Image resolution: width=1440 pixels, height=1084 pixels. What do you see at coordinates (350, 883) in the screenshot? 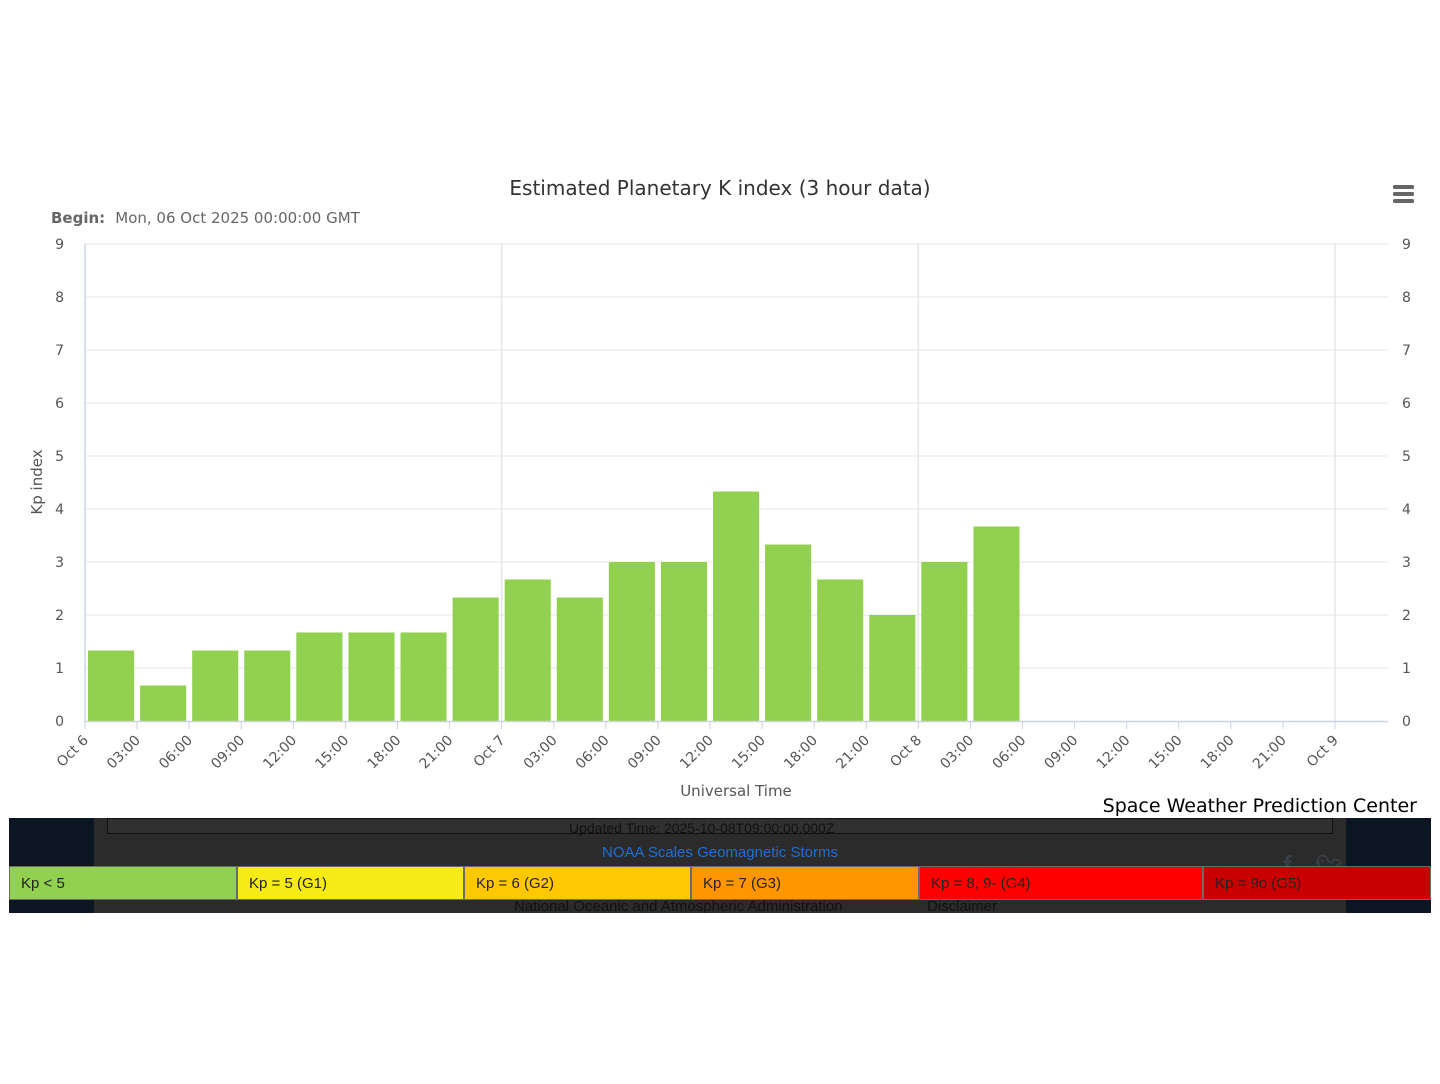
I see `scale-cell-1: Kp = 5 (G1)` at bounding box center [350, 883].